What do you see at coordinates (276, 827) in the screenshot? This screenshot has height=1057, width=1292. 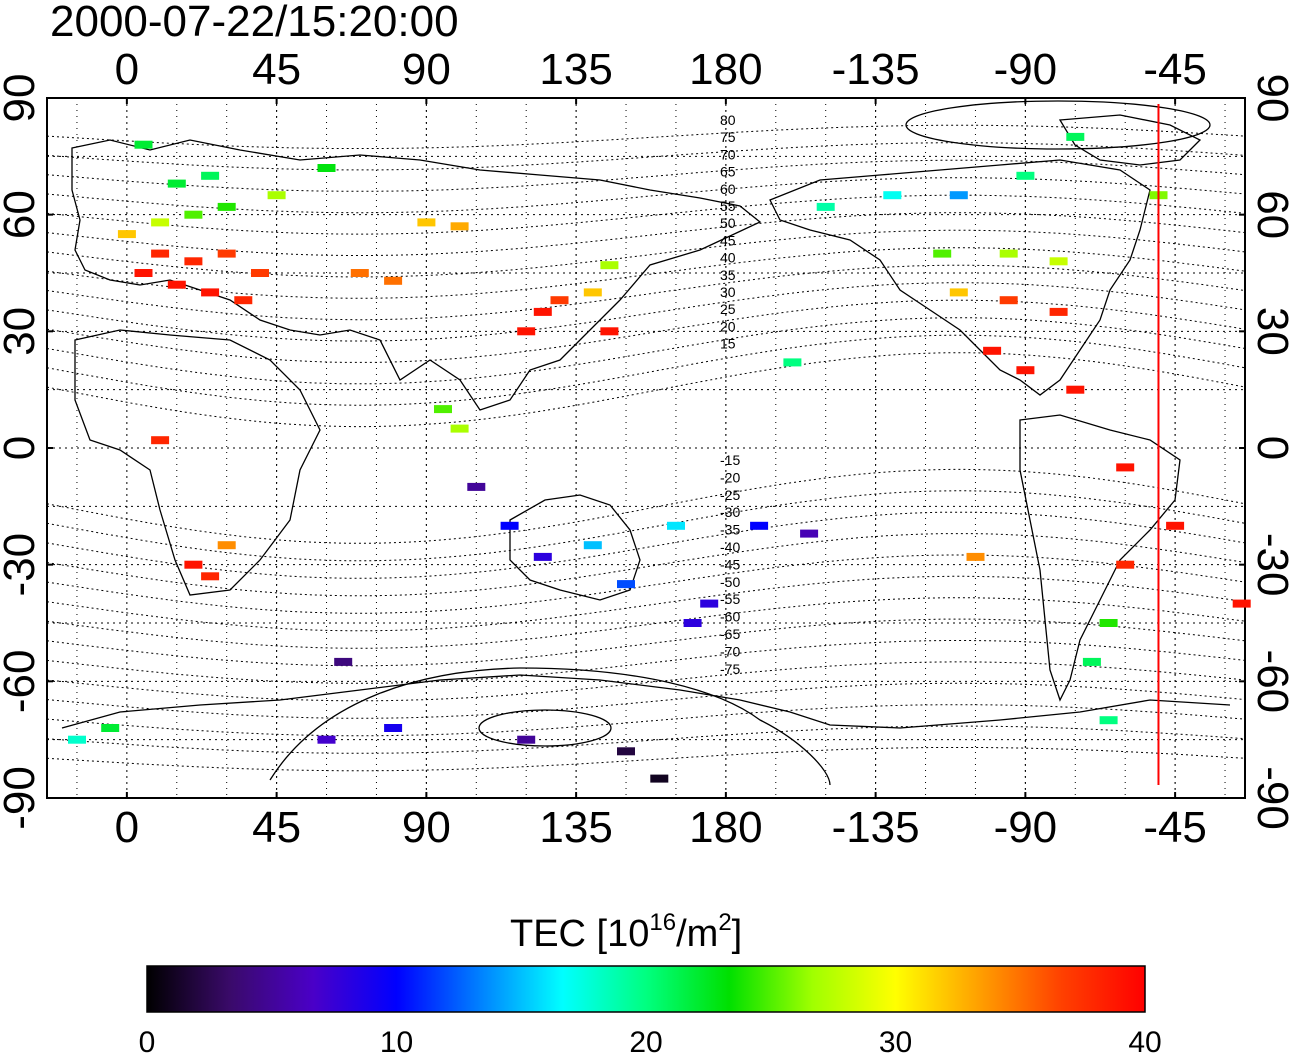 I see `bottom-lon-tick: 45` at bounding box center [276, 827].